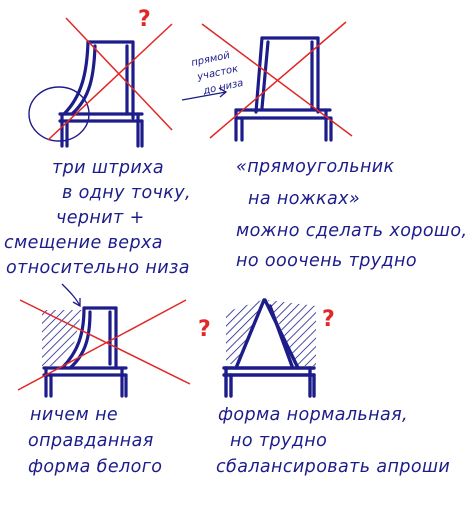  I want to click on caption-line: форма белого, so click(95, 467).